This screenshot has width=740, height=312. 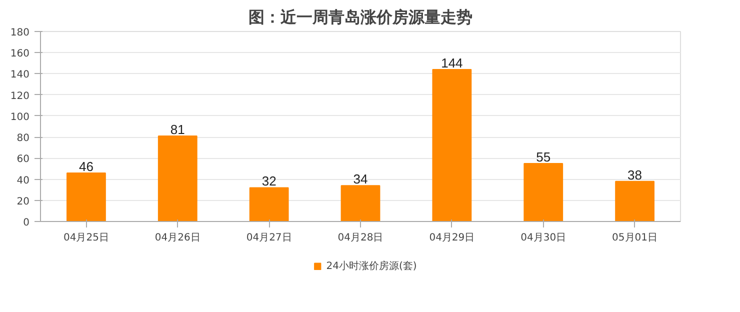 I want to click on data-label: 81, so click(x=177, y=129).